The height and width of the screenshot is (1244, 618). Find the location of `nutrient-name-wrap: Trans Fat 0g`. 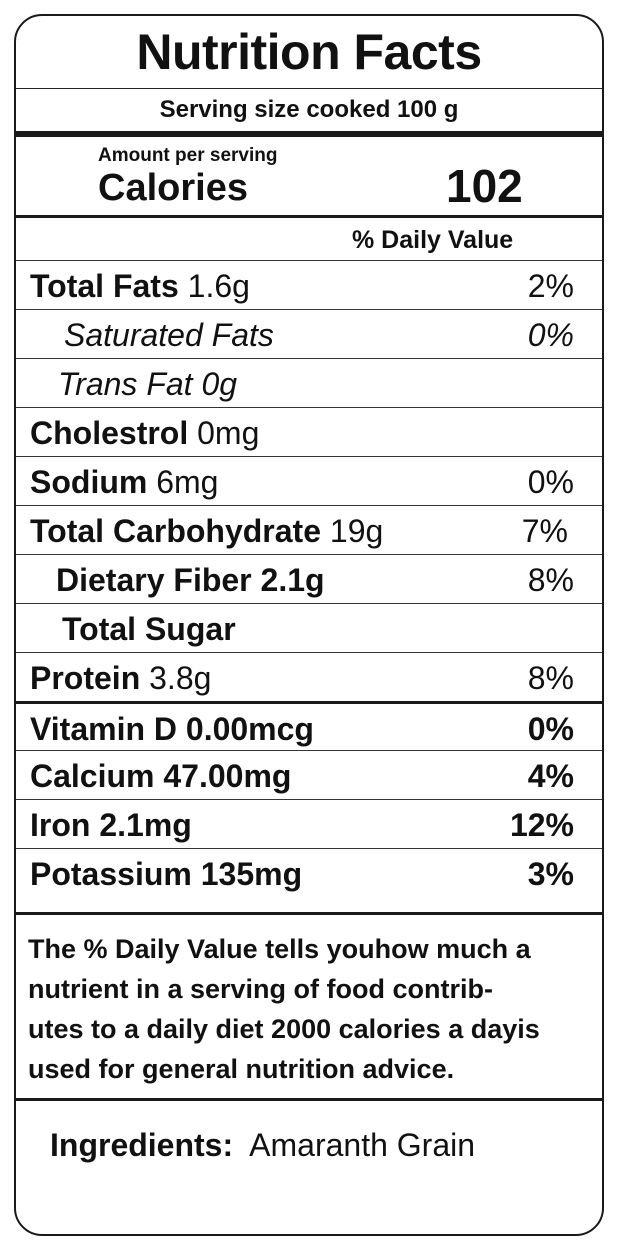

nutrient-name-wrap: Trans Fat 0g is located at coordinates (147, 384).